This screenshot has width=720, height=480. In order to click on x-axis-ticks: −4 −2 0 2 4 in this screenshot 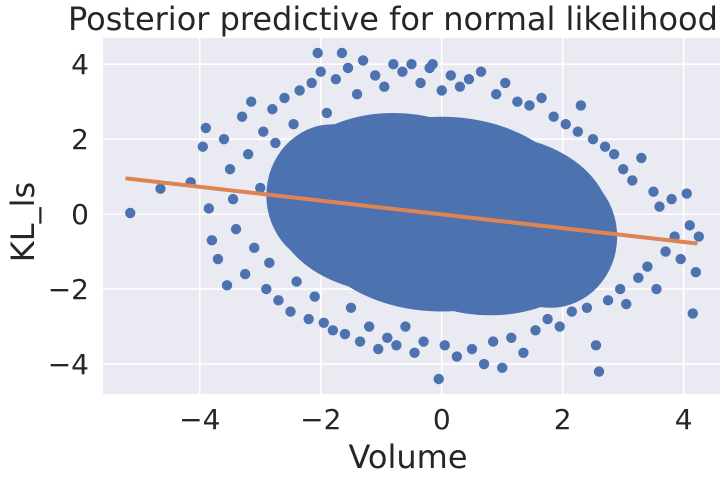, I will do `click(435, 419)`.